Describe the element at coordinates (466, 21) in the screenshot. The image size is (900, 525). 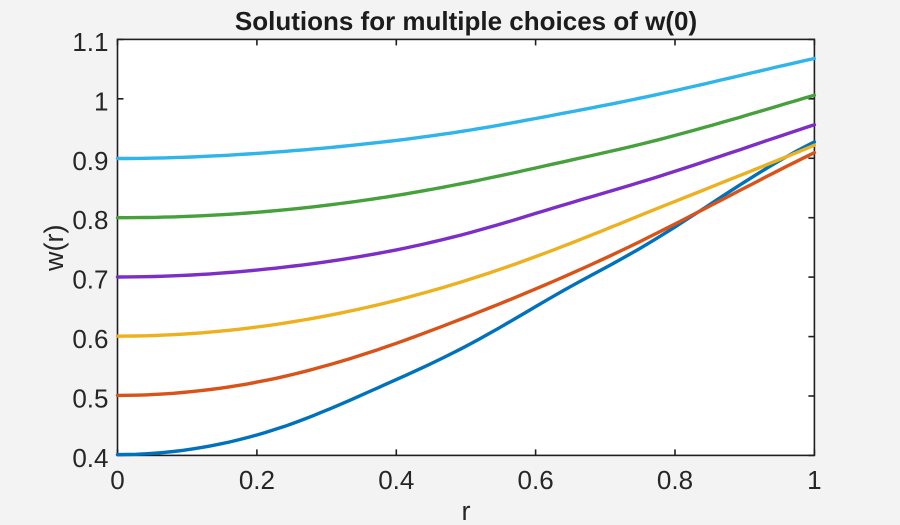
I see `svg-text:Solutions for multiple choices: Solutions for multiple choices of w(0)` at that location.